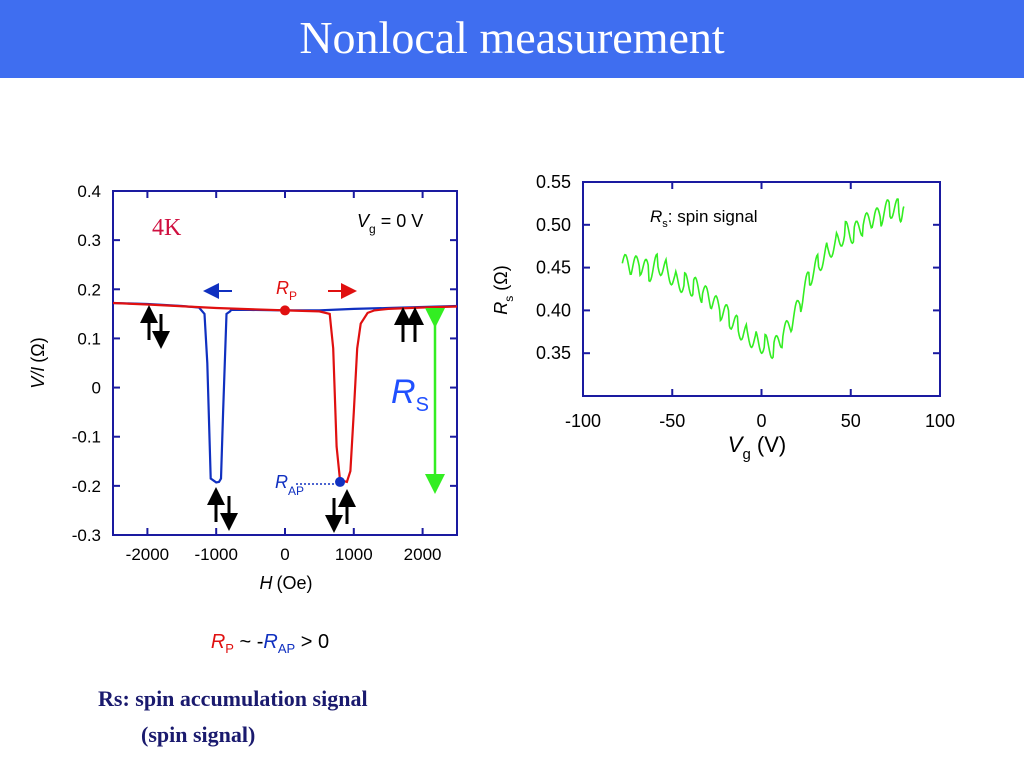 The height and width of the screenshot is (768, 1024). What do you see at coordinates (286, 583) in the screenshot?
I see `chart1-xlabel: H (Oe)` at bounding box center [286, 583].